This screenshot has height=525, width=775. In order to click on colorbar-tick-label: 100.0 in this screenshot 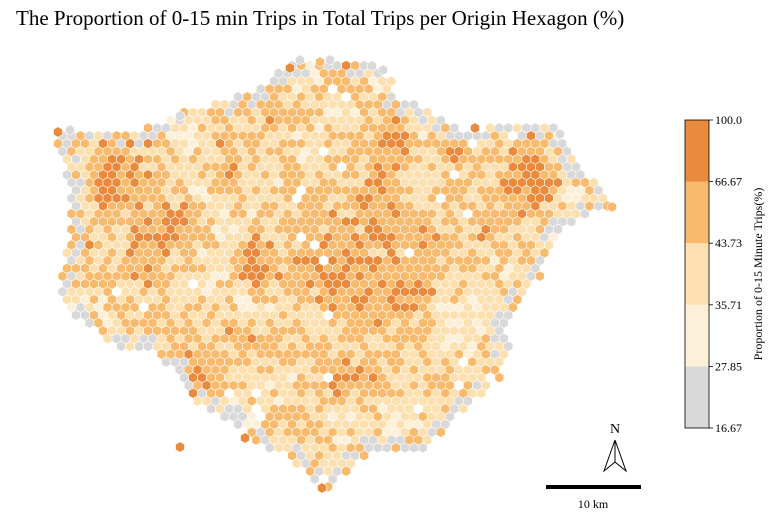, I will do `click(728, 120)`.